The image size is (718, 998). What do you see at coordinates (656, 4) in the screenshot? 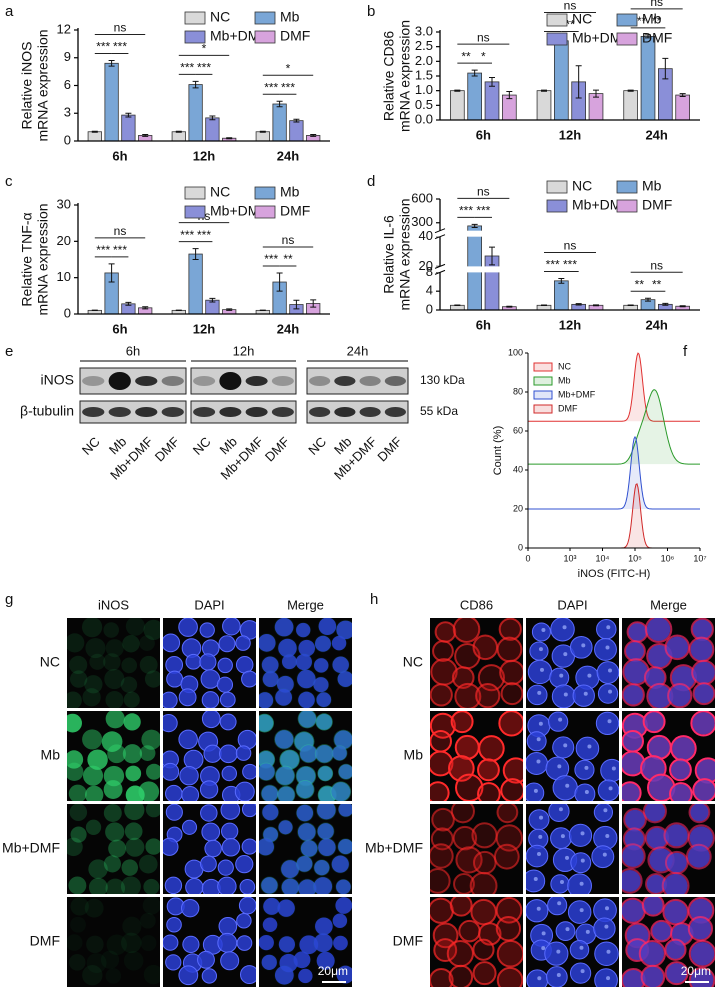
I see `significance-label: ns` at bounding box center [656, 4].